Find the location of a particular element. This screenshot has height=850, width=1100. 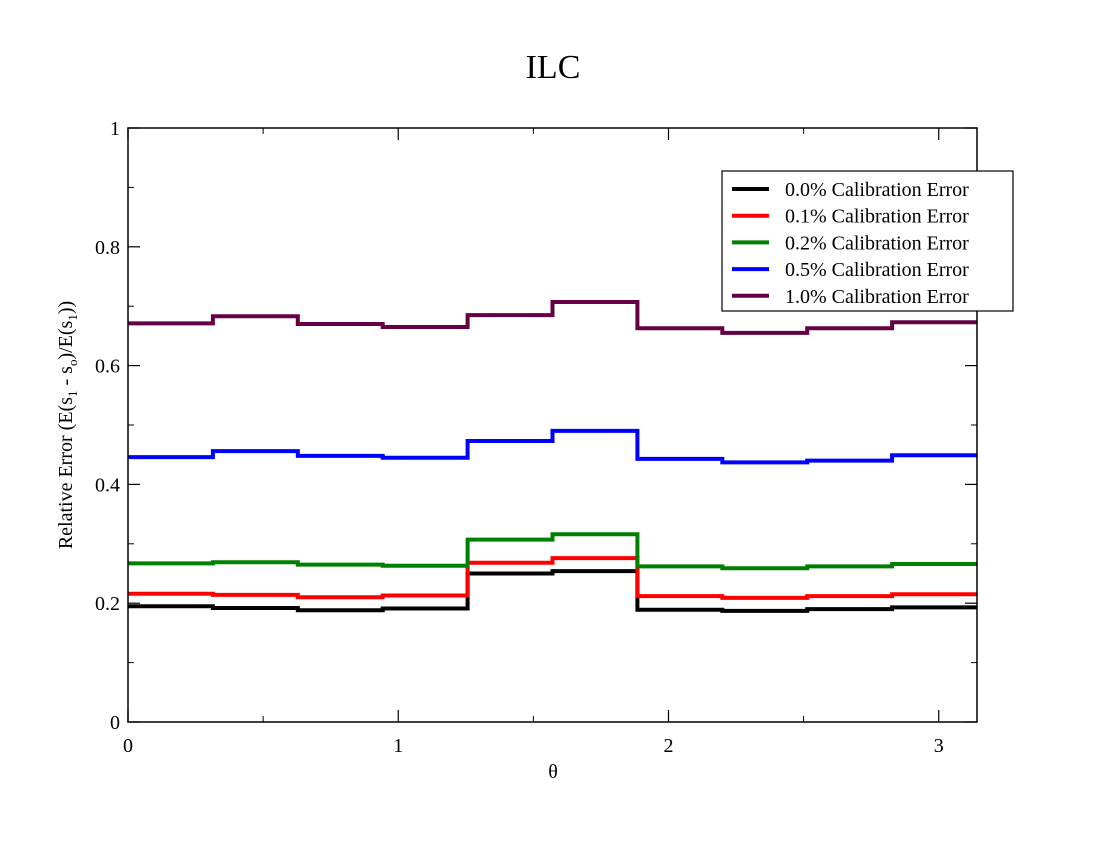

y-tick-label: 0.8 is located at coordinates (107, 248).